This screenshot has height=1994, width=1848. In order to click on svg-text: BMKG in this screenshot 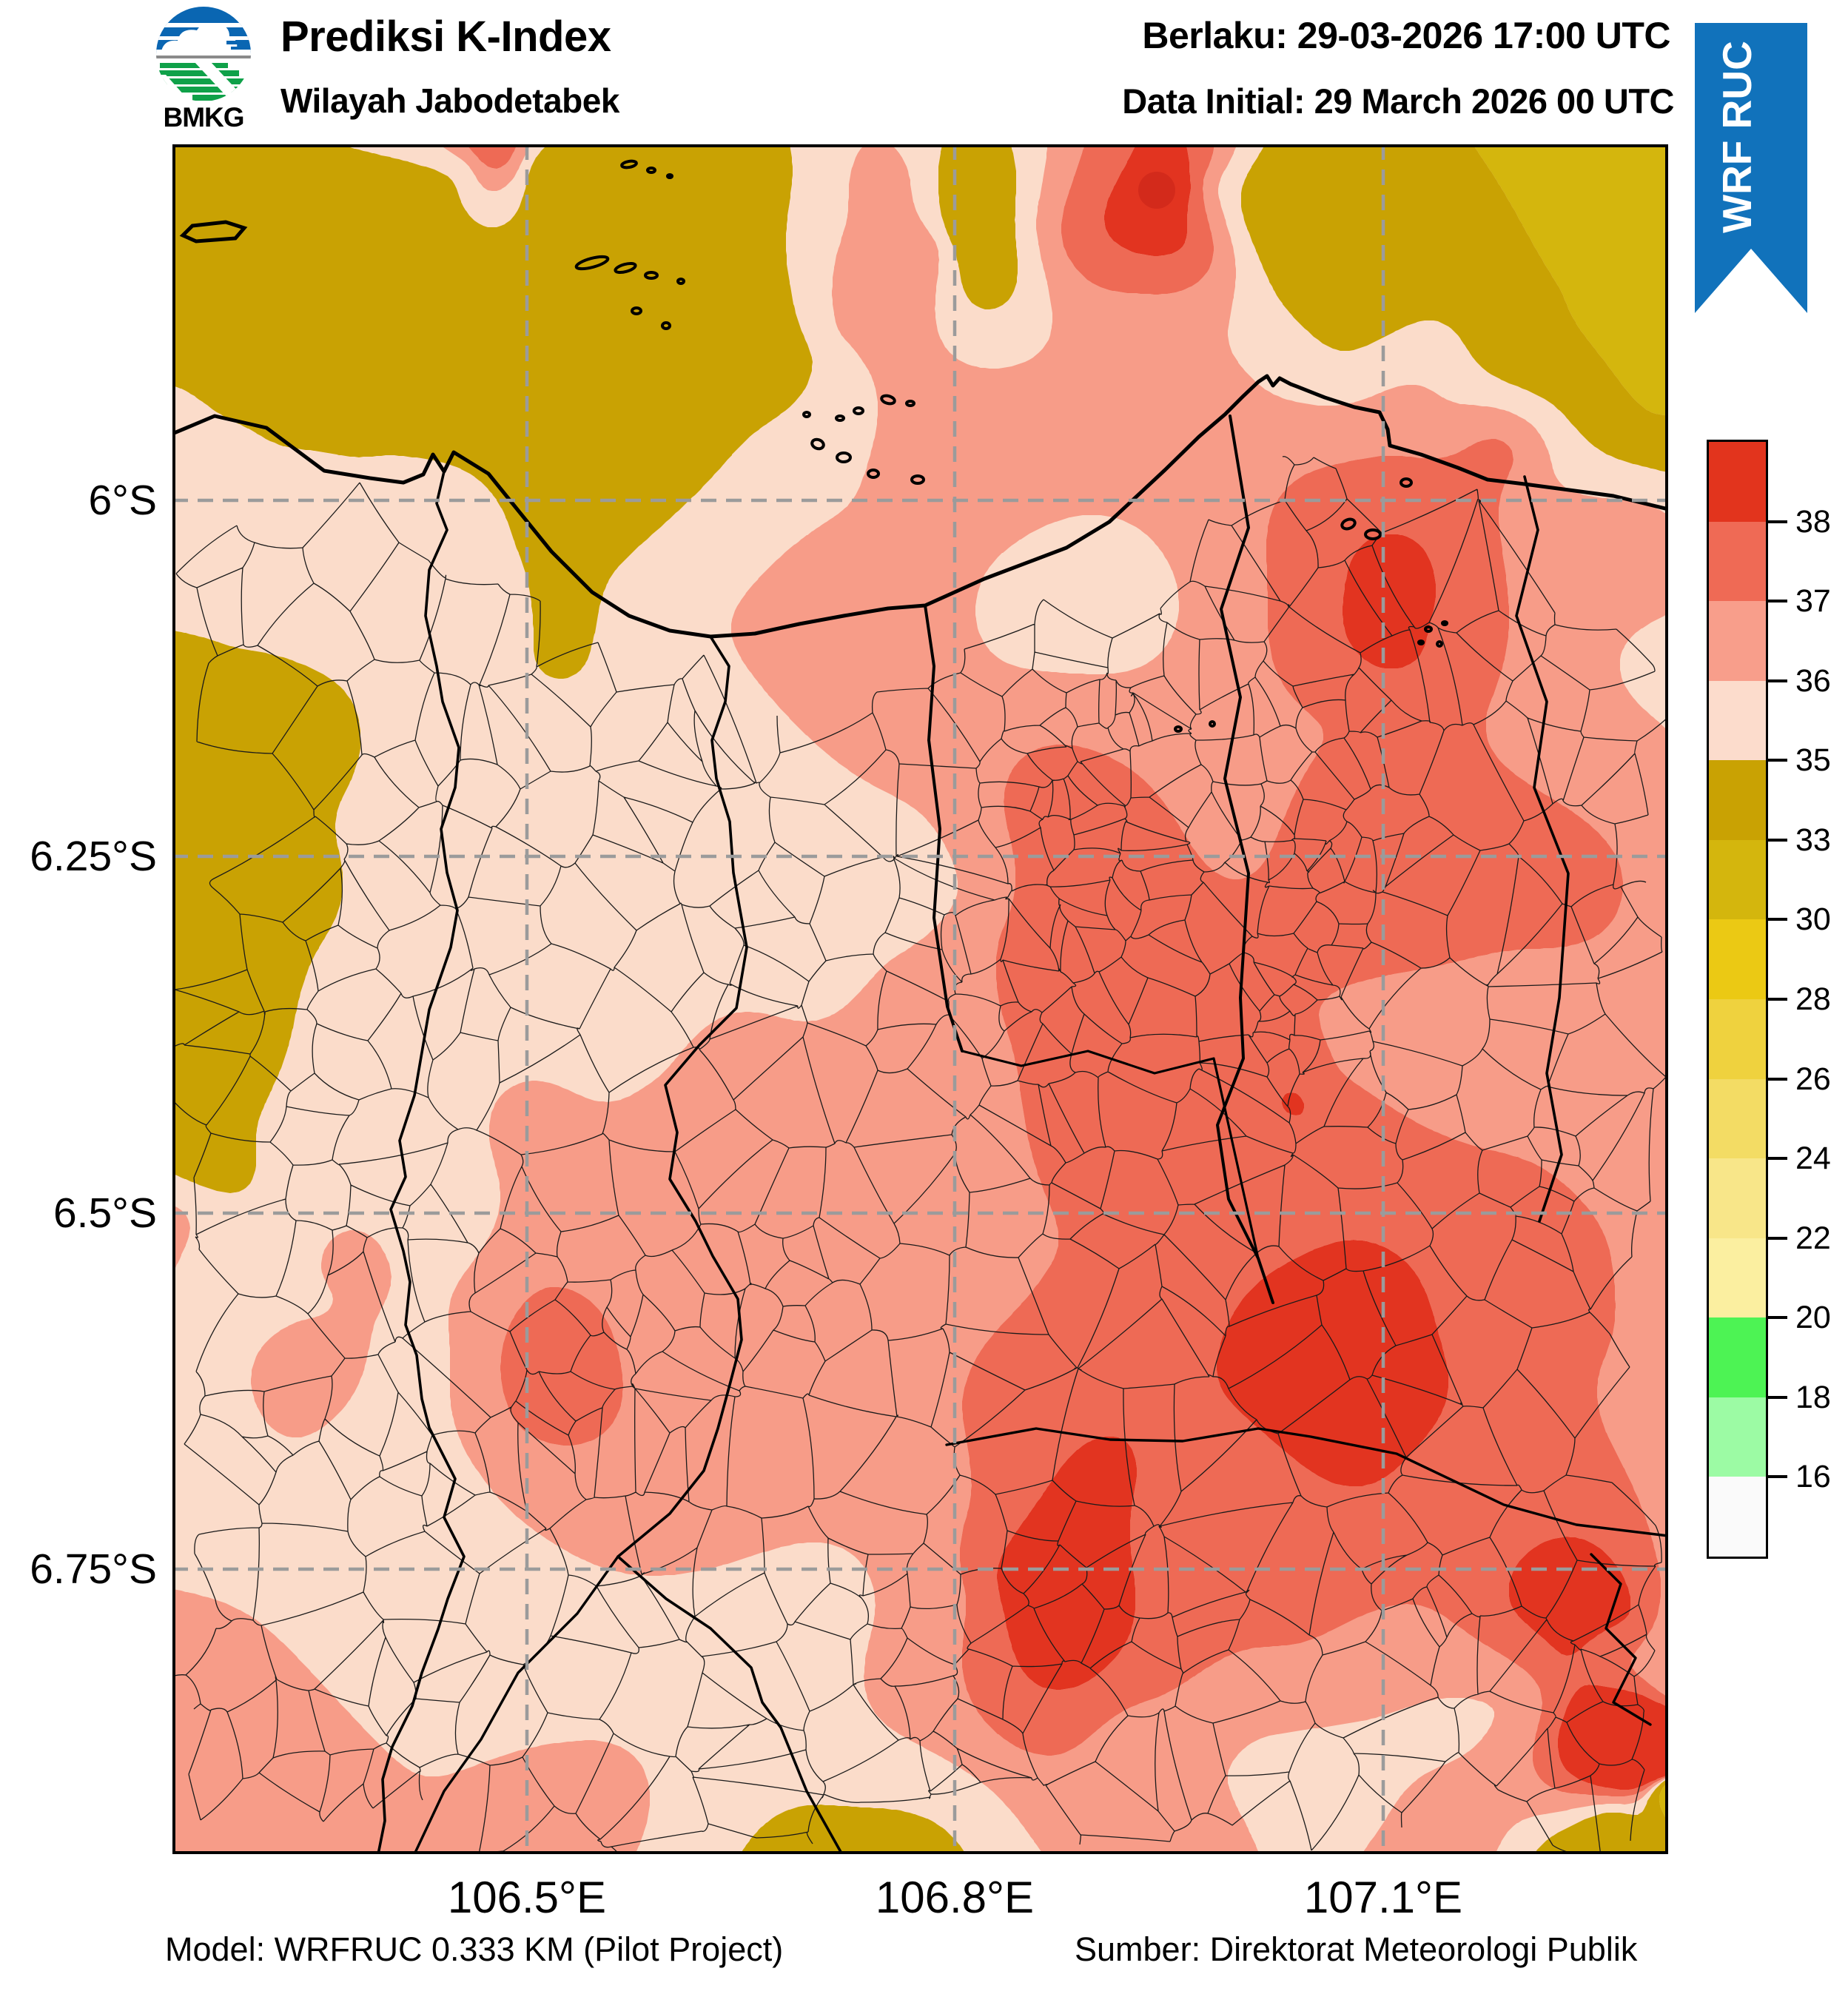, I will do `click(203, 116)`.